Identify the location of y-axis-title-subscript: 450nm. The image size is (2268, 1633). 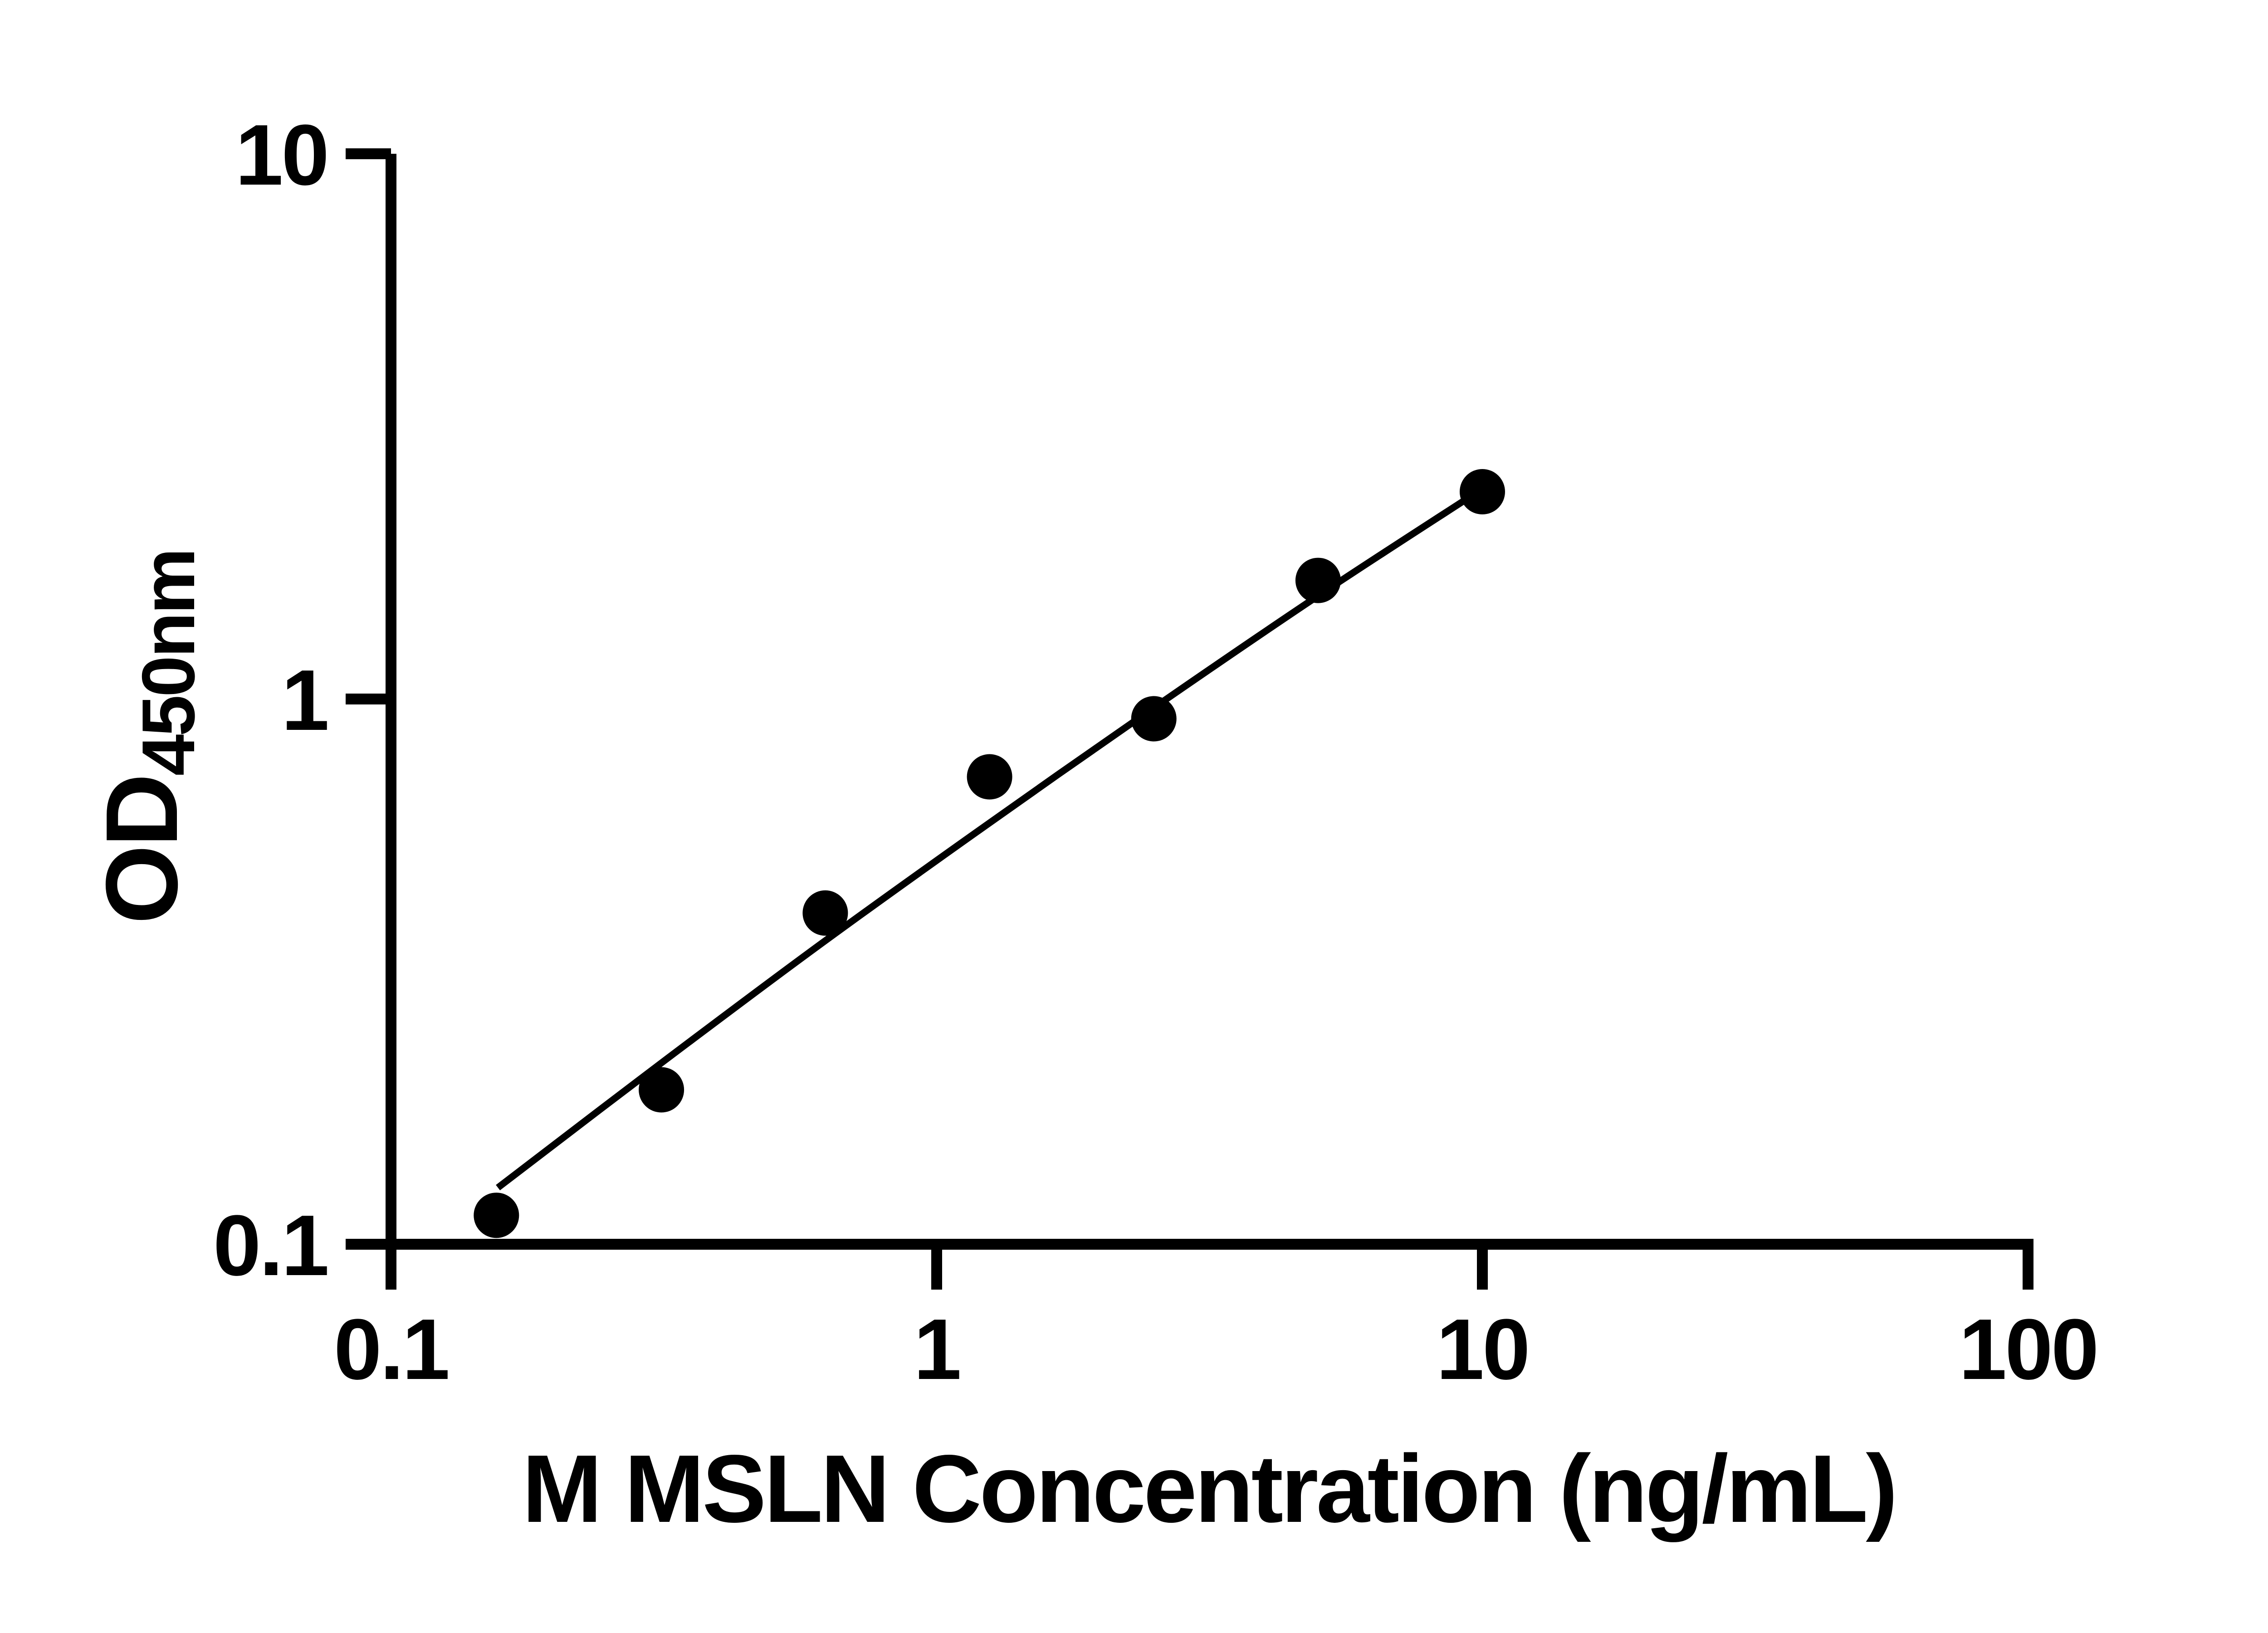
(168, 663).